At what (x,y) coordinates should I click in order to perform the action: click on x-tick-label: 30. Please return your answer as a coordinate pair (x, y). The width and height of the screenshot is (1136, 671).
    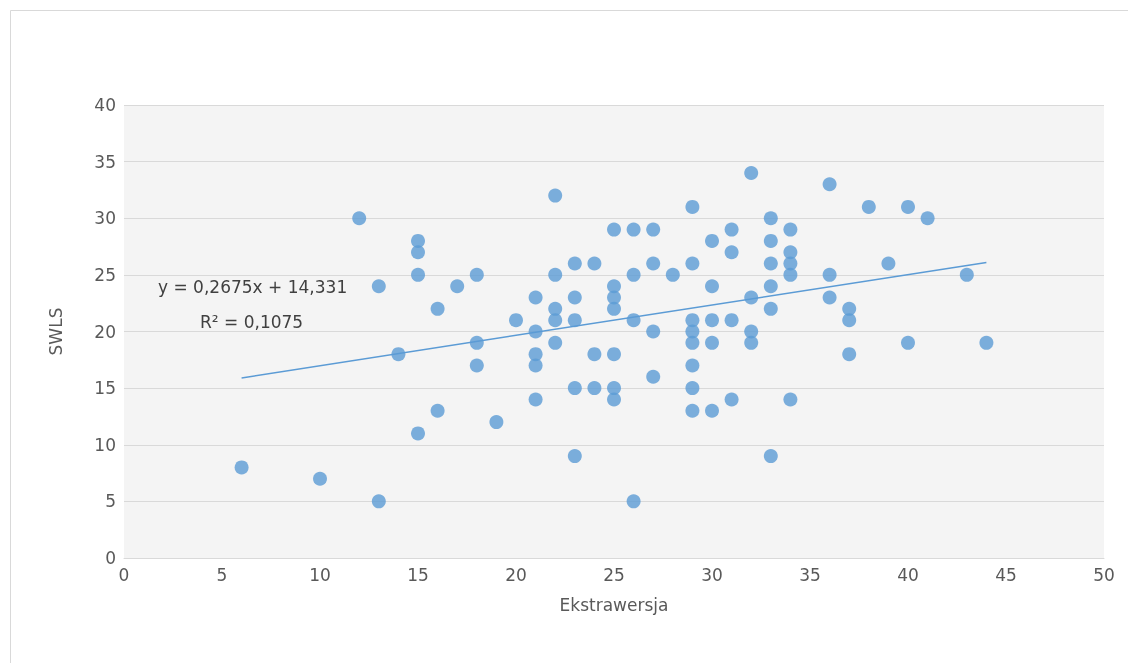
    Looking at the image, I should click on (712, 574).